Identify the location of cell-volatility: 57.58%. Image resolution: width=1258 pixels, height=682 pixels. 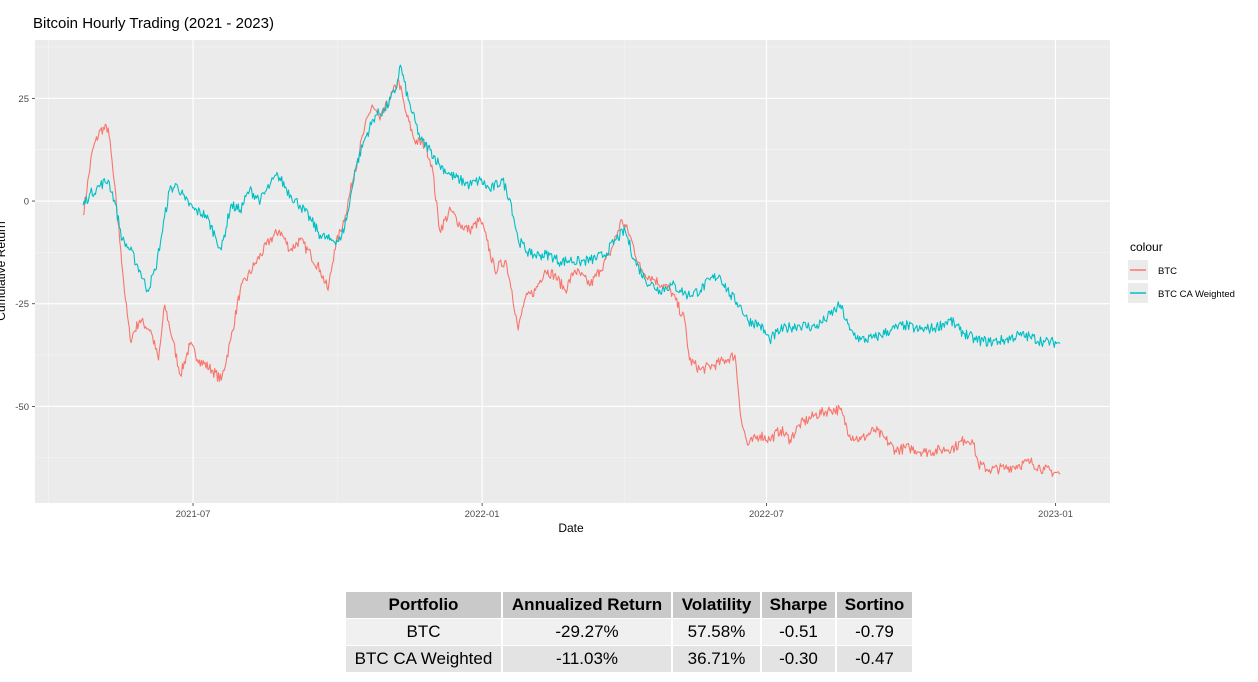
(717, 632).